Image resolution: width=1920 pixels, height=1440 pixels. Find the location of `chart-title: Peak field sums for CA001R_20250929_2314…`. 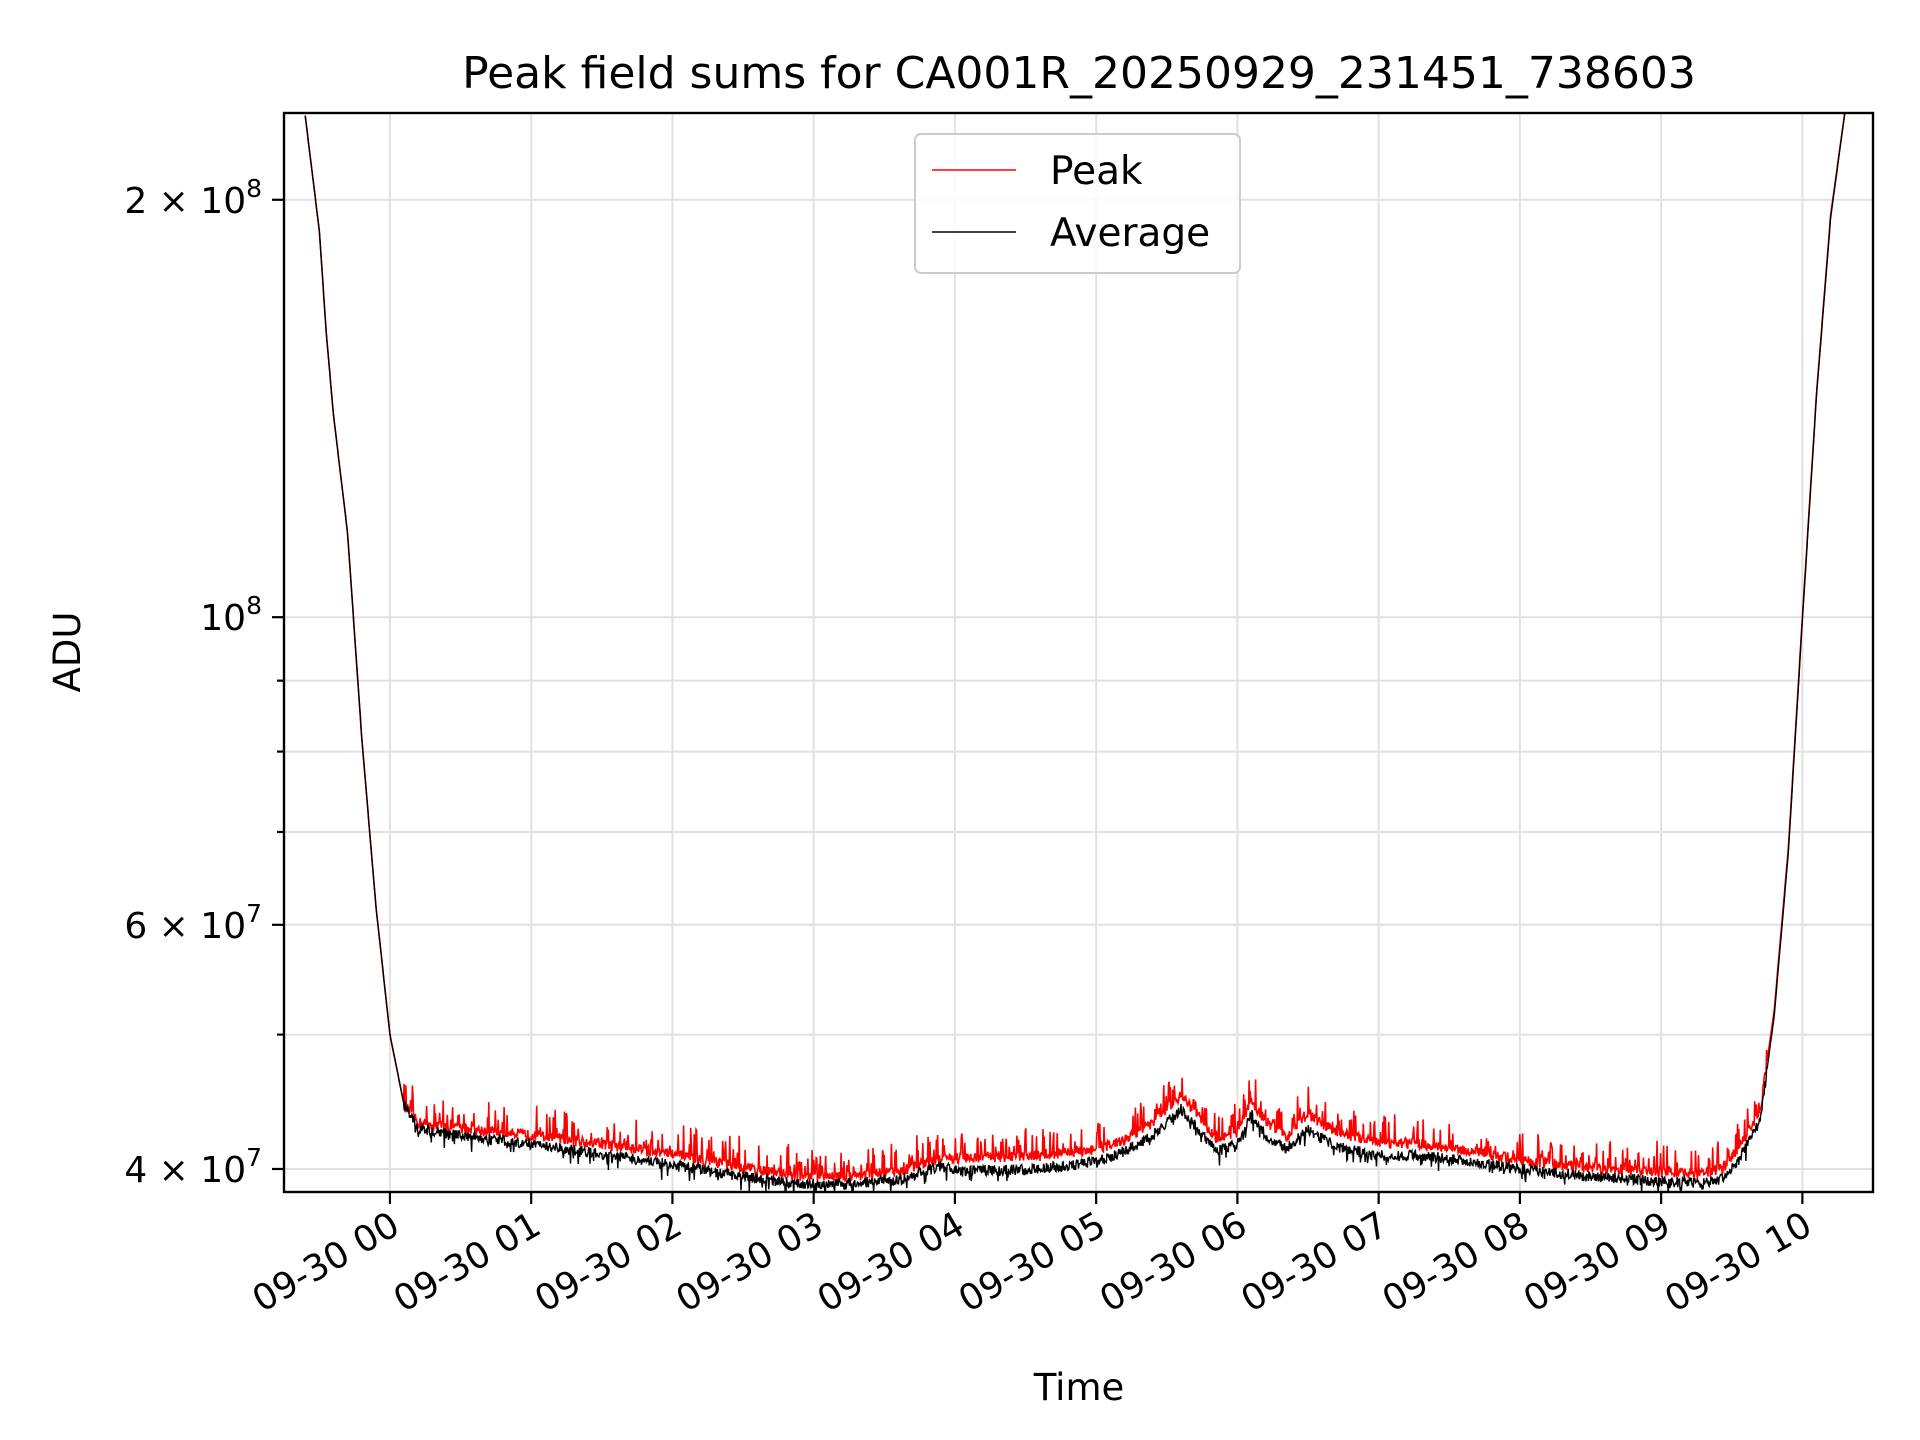

chart-title: Peak field sums for CA001R_20250929_2314… is located at coordinates (1079, 73).